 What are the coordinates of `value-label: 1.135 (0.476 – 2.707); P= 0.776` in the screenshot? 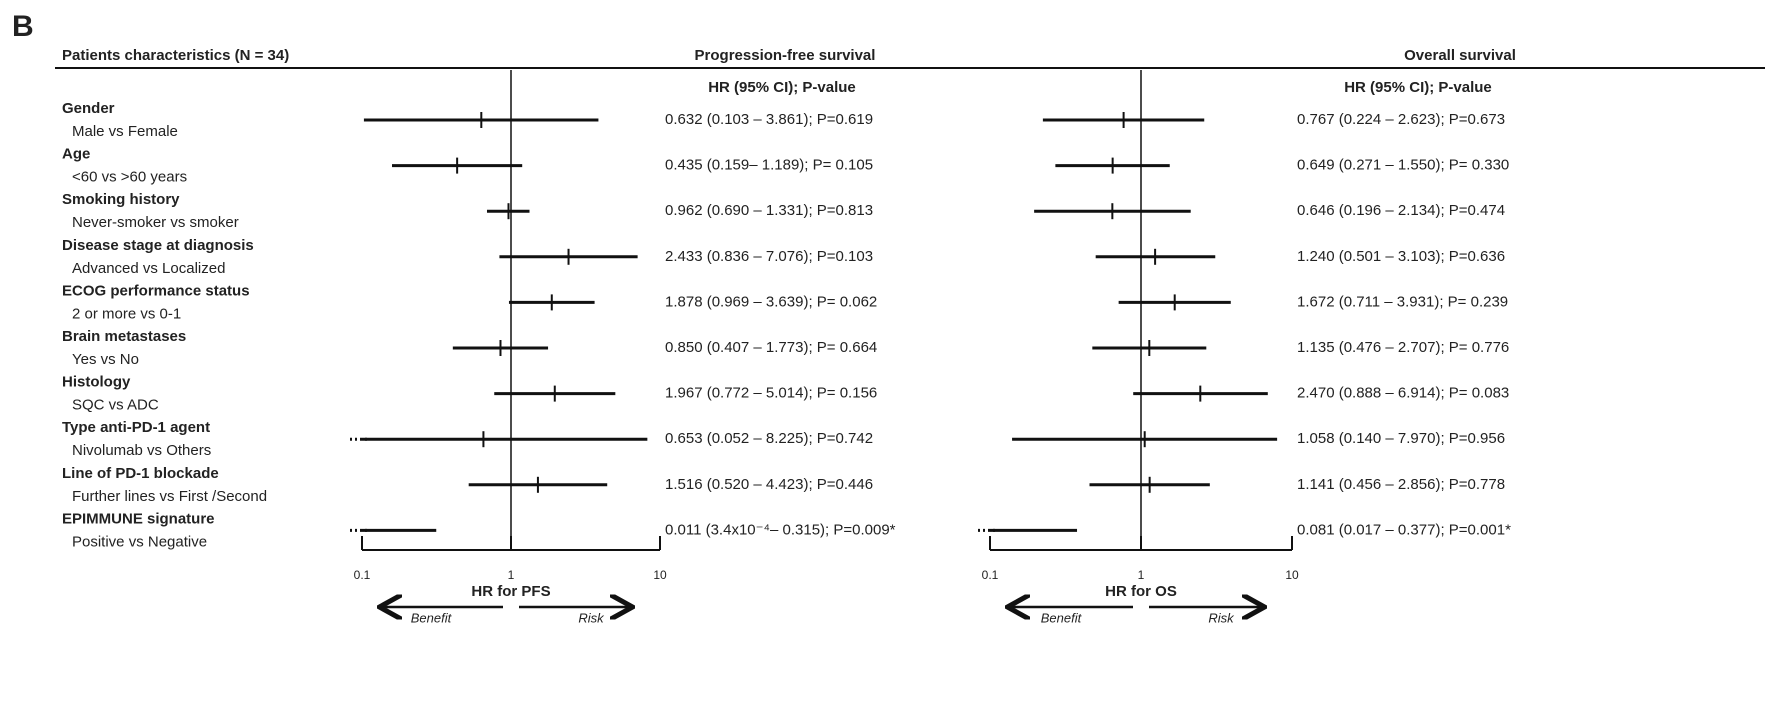 It's located at (1403, 347).